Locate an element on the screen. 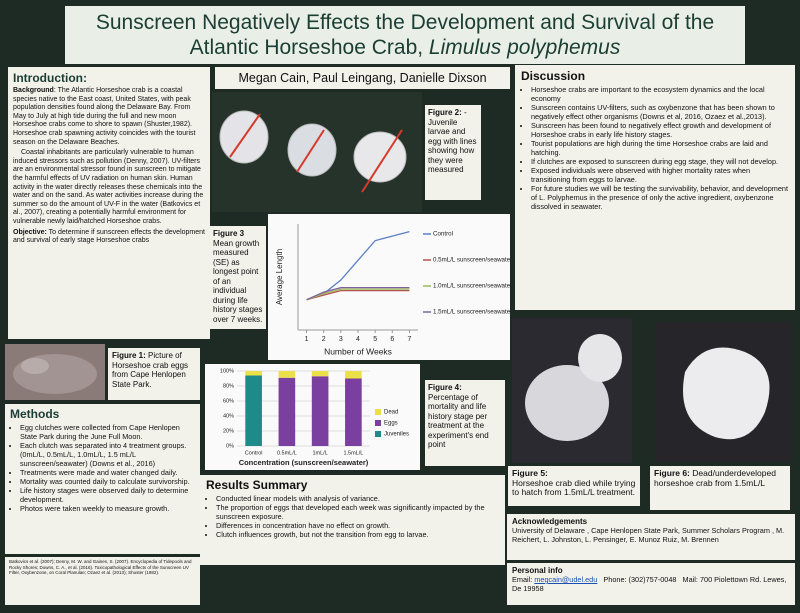  email-label: Email: is located at coordinates (523, 579).